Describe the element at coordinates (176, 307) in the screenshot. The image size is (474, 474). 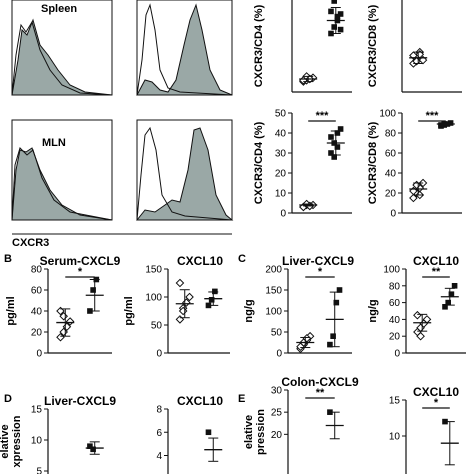
I see `plot-b_cxcl10: 0 50 100 150 pg/ml CXCL10` at that location.